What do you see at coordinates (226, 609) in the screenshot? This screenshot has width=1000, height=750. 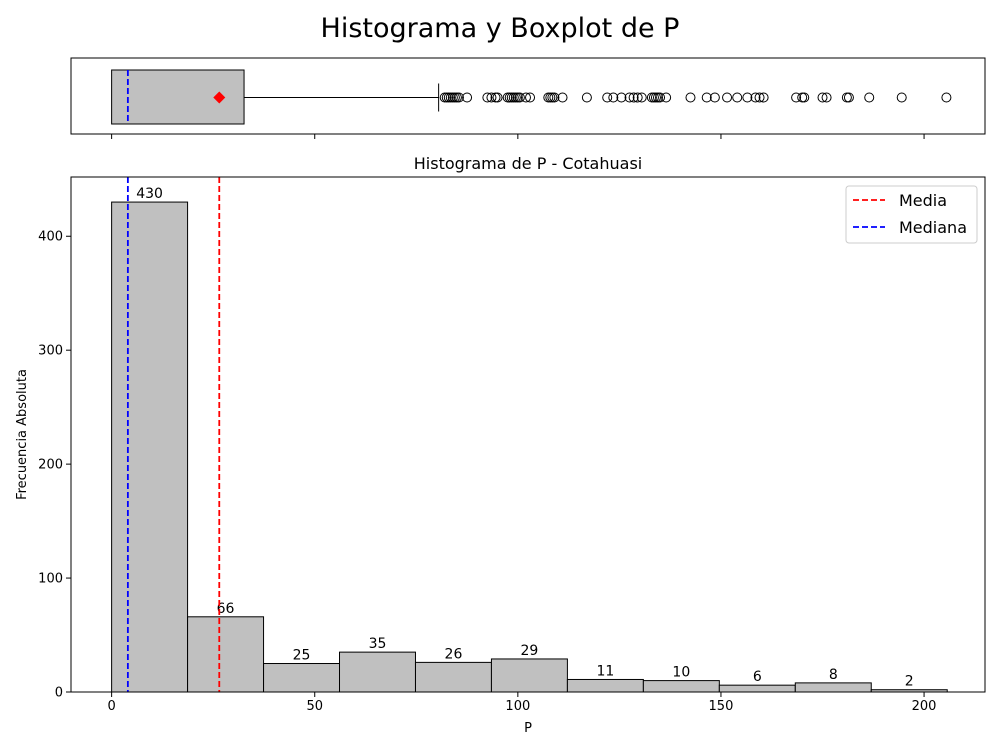 I see `bar-count-label: 66` at bounding box center [226, 609].